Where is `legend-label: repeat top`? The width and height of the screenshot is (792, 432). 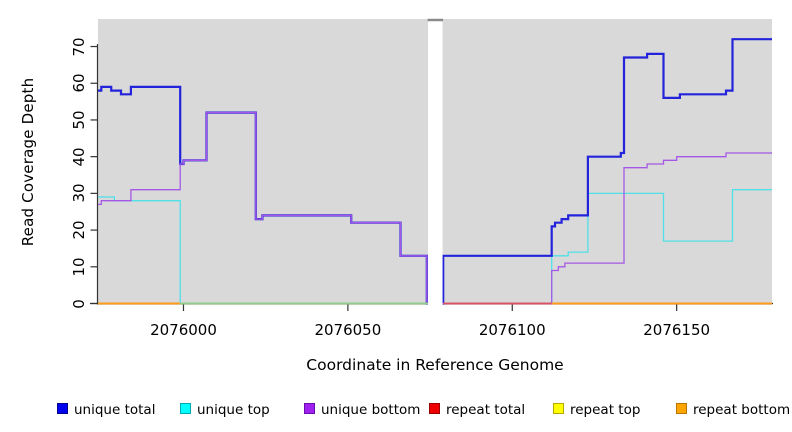
legend-label: repeat top is located at coordinates (605, 410).